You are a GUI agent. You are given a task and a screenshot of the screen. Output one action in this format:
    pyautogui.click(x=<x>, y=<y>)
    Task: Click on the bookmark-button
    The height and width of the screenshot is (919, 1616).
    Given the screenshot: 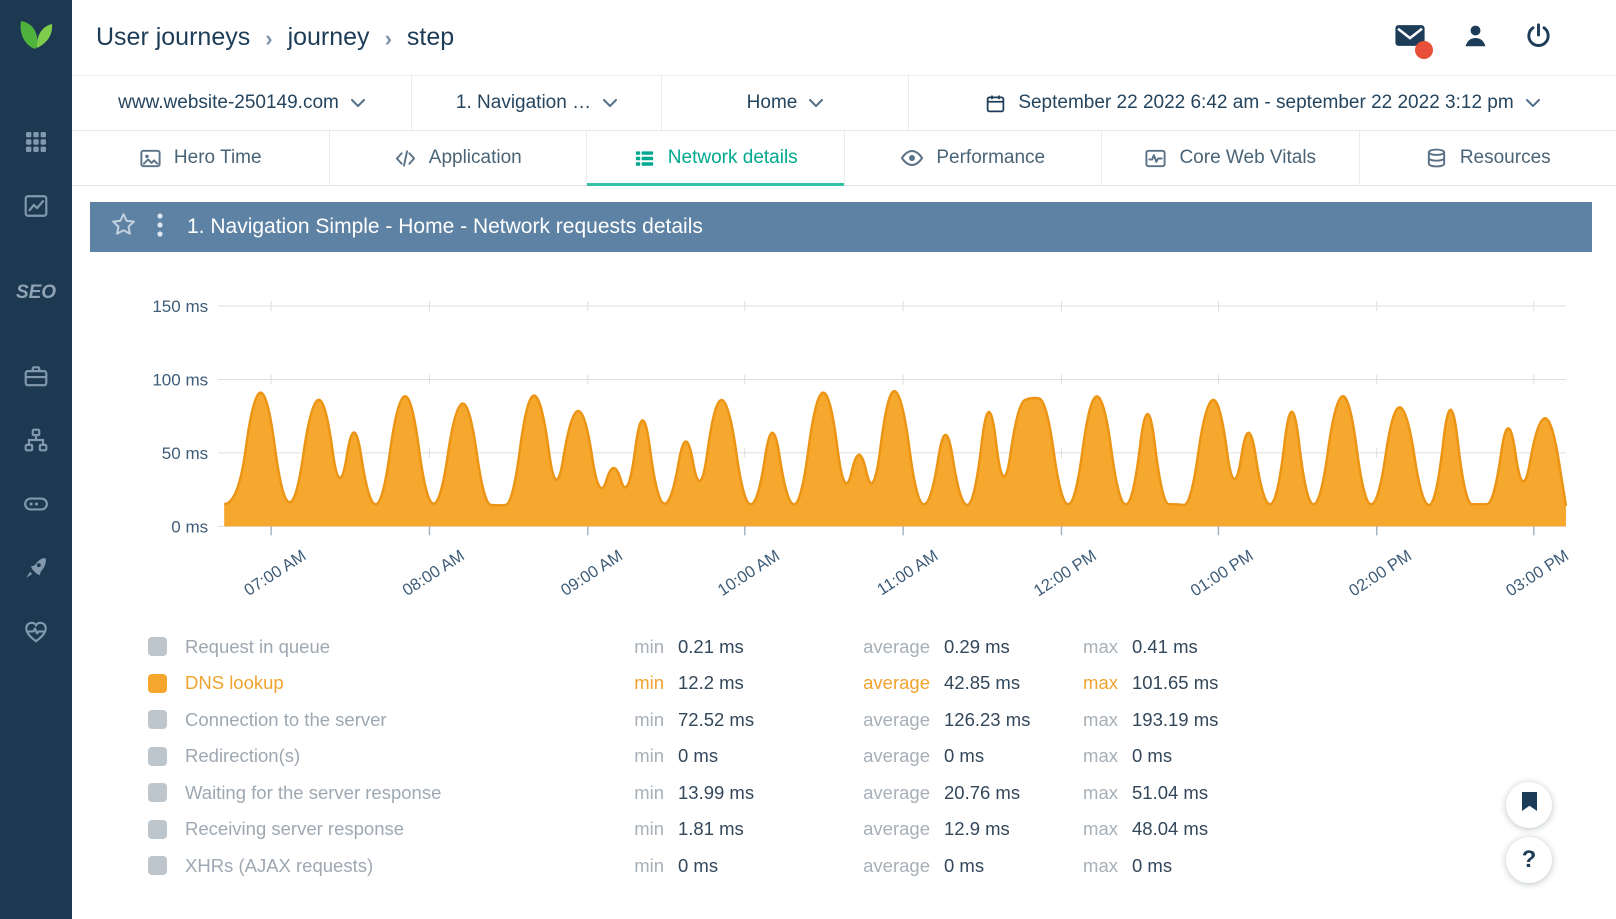 What is the action you would take?
    pyautogui.click(x=1529, y=805)
    